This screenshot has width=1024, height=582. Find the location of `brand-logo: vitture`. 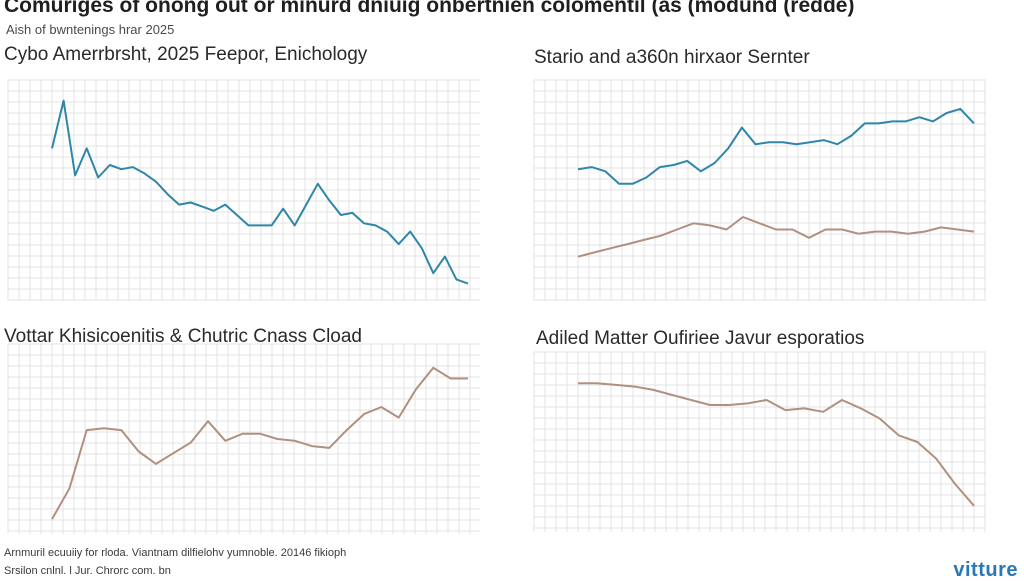

brand-logo: vitture is located at coordinates (985, 570).